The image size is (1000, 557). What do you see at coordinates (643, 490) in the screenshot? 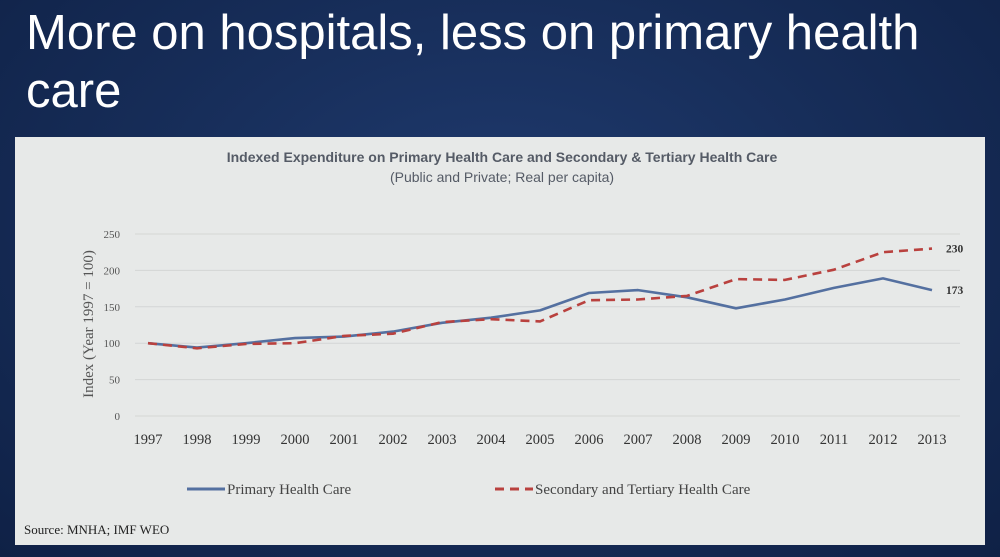
I see `legend-label-1: Secondary and Tertiary Health Care` at bounding box center [643, 490].